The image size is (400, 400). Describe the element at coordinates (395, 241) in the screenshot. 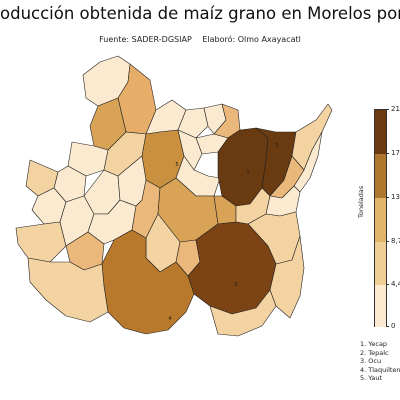

I see `colorbar-tick-label: 8,7` at that location.